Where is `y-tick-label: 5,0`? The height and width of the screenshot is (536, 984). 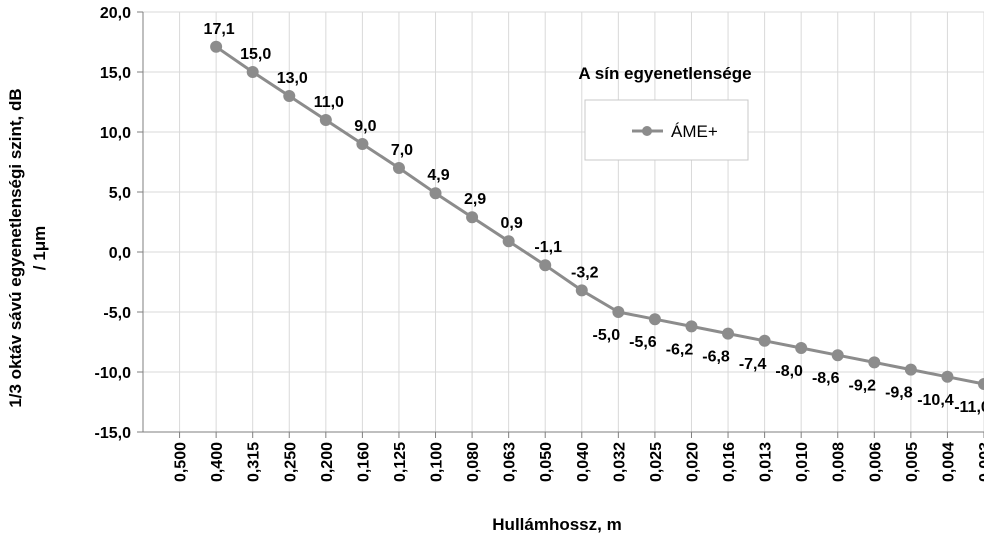 y-tick-label: 5,0 is located at coordinates (120, 193).